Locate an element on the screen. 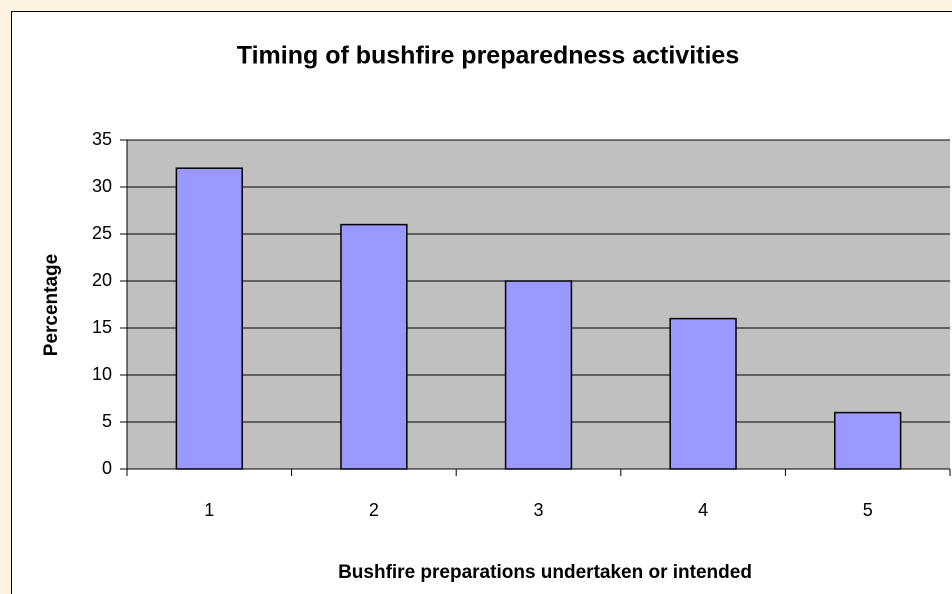 Image resolution: width=952 pixels, height=594 pixels. x-tick-label: 2 is located at coordinates (374, 510).